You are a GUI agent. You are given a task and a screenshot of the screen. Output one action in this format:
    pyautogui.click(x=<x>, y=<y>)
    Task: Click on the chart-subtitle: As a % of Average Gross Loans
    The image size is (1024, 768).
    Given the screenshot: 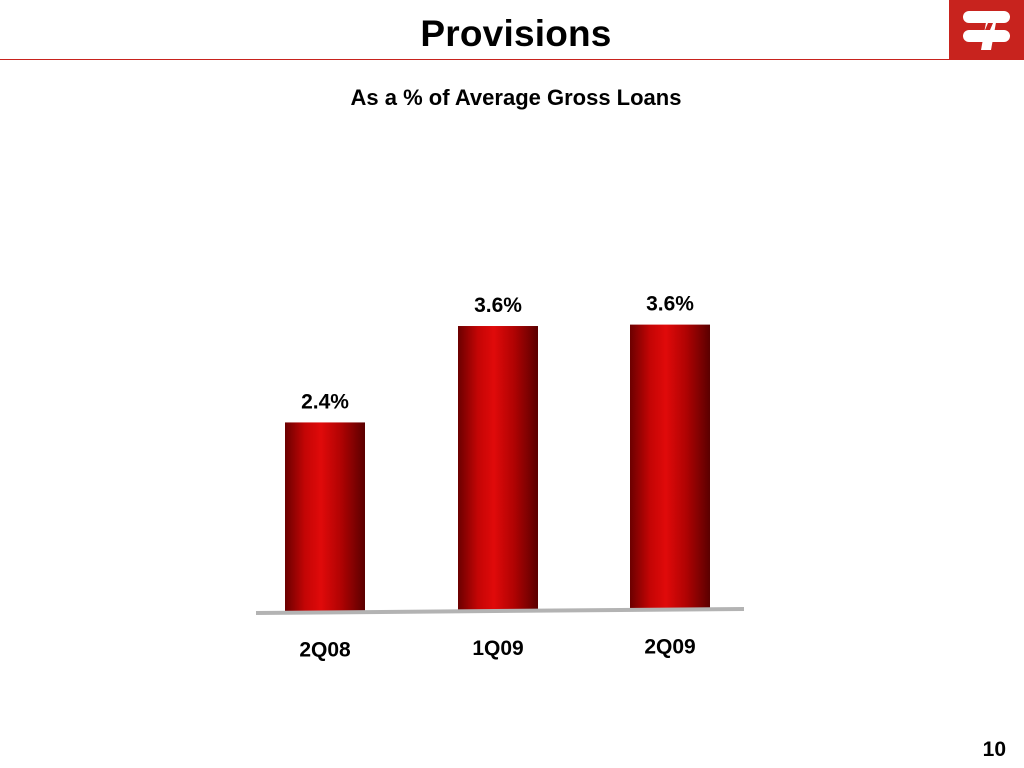 What is the action you would take?
    pyautogui.click(x=516, y=97)
    